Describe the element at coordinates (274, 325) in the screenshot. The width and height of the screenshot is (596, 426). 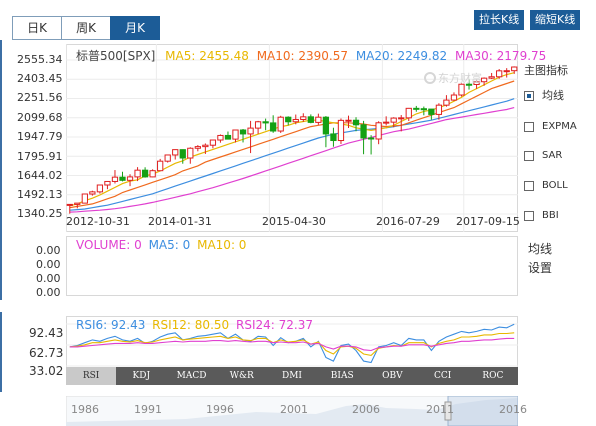
I see `rsi-legend-rsi24: RSI24: 72.37` at that location.